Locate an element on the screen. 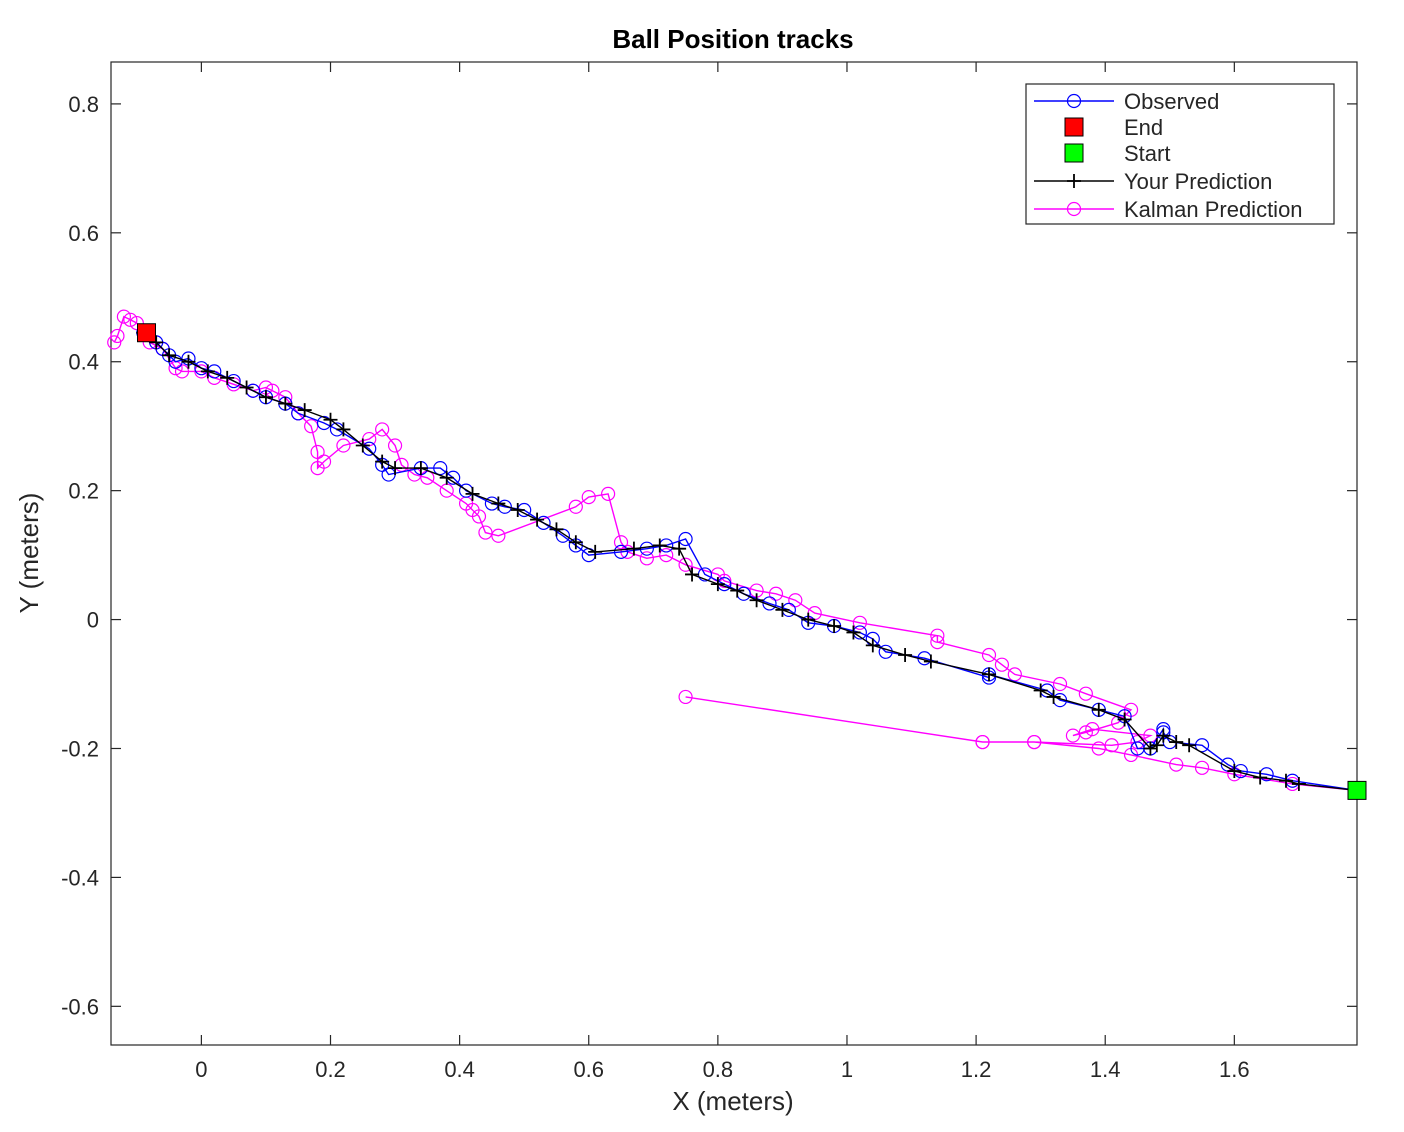  legend-marker-your-prediction is located at coordinates (1074, 181).